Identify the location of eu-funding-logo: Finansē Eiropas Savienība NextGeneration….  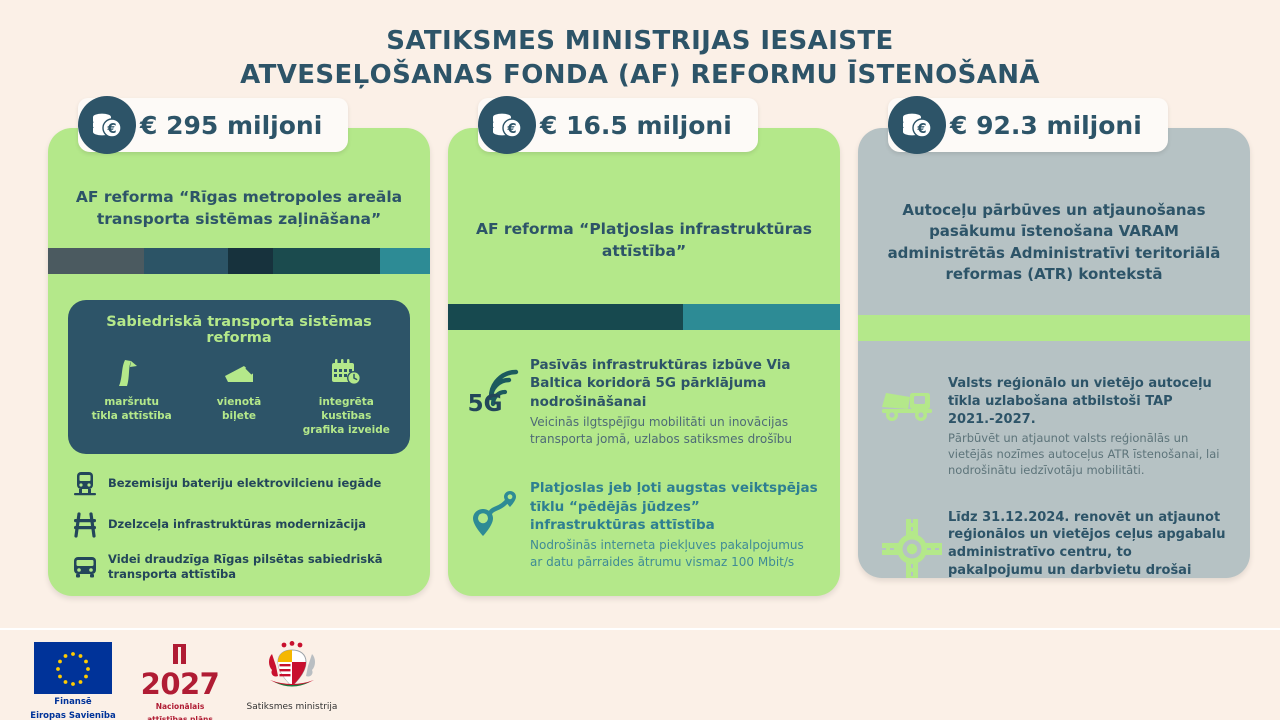
(73, 681).